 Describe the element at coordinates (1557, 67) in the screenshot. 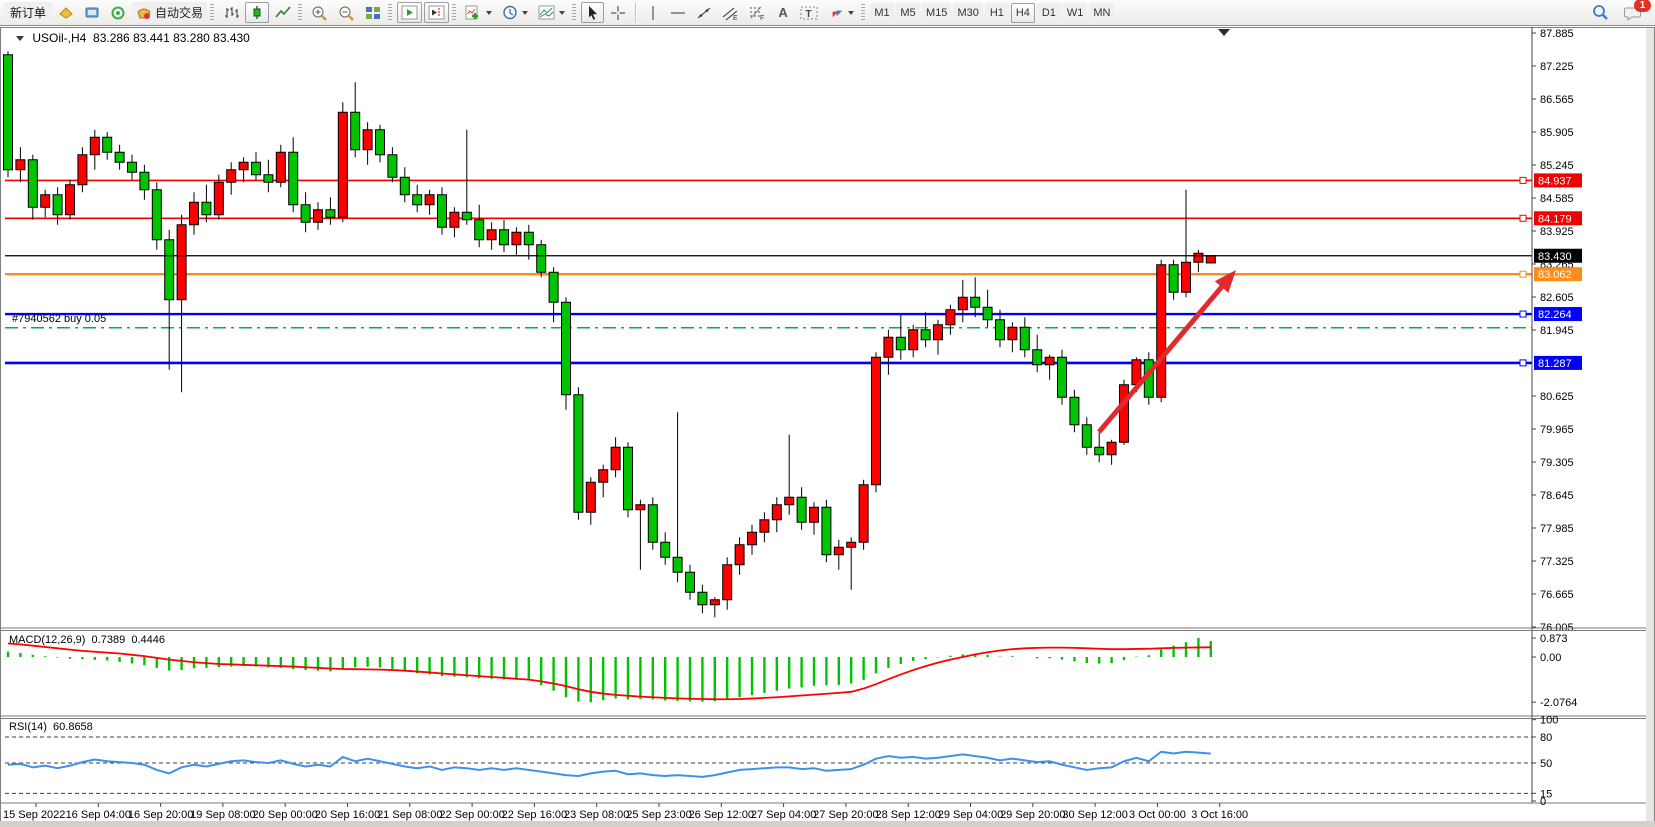

I see `price-tick-label: 87.225` at that location.